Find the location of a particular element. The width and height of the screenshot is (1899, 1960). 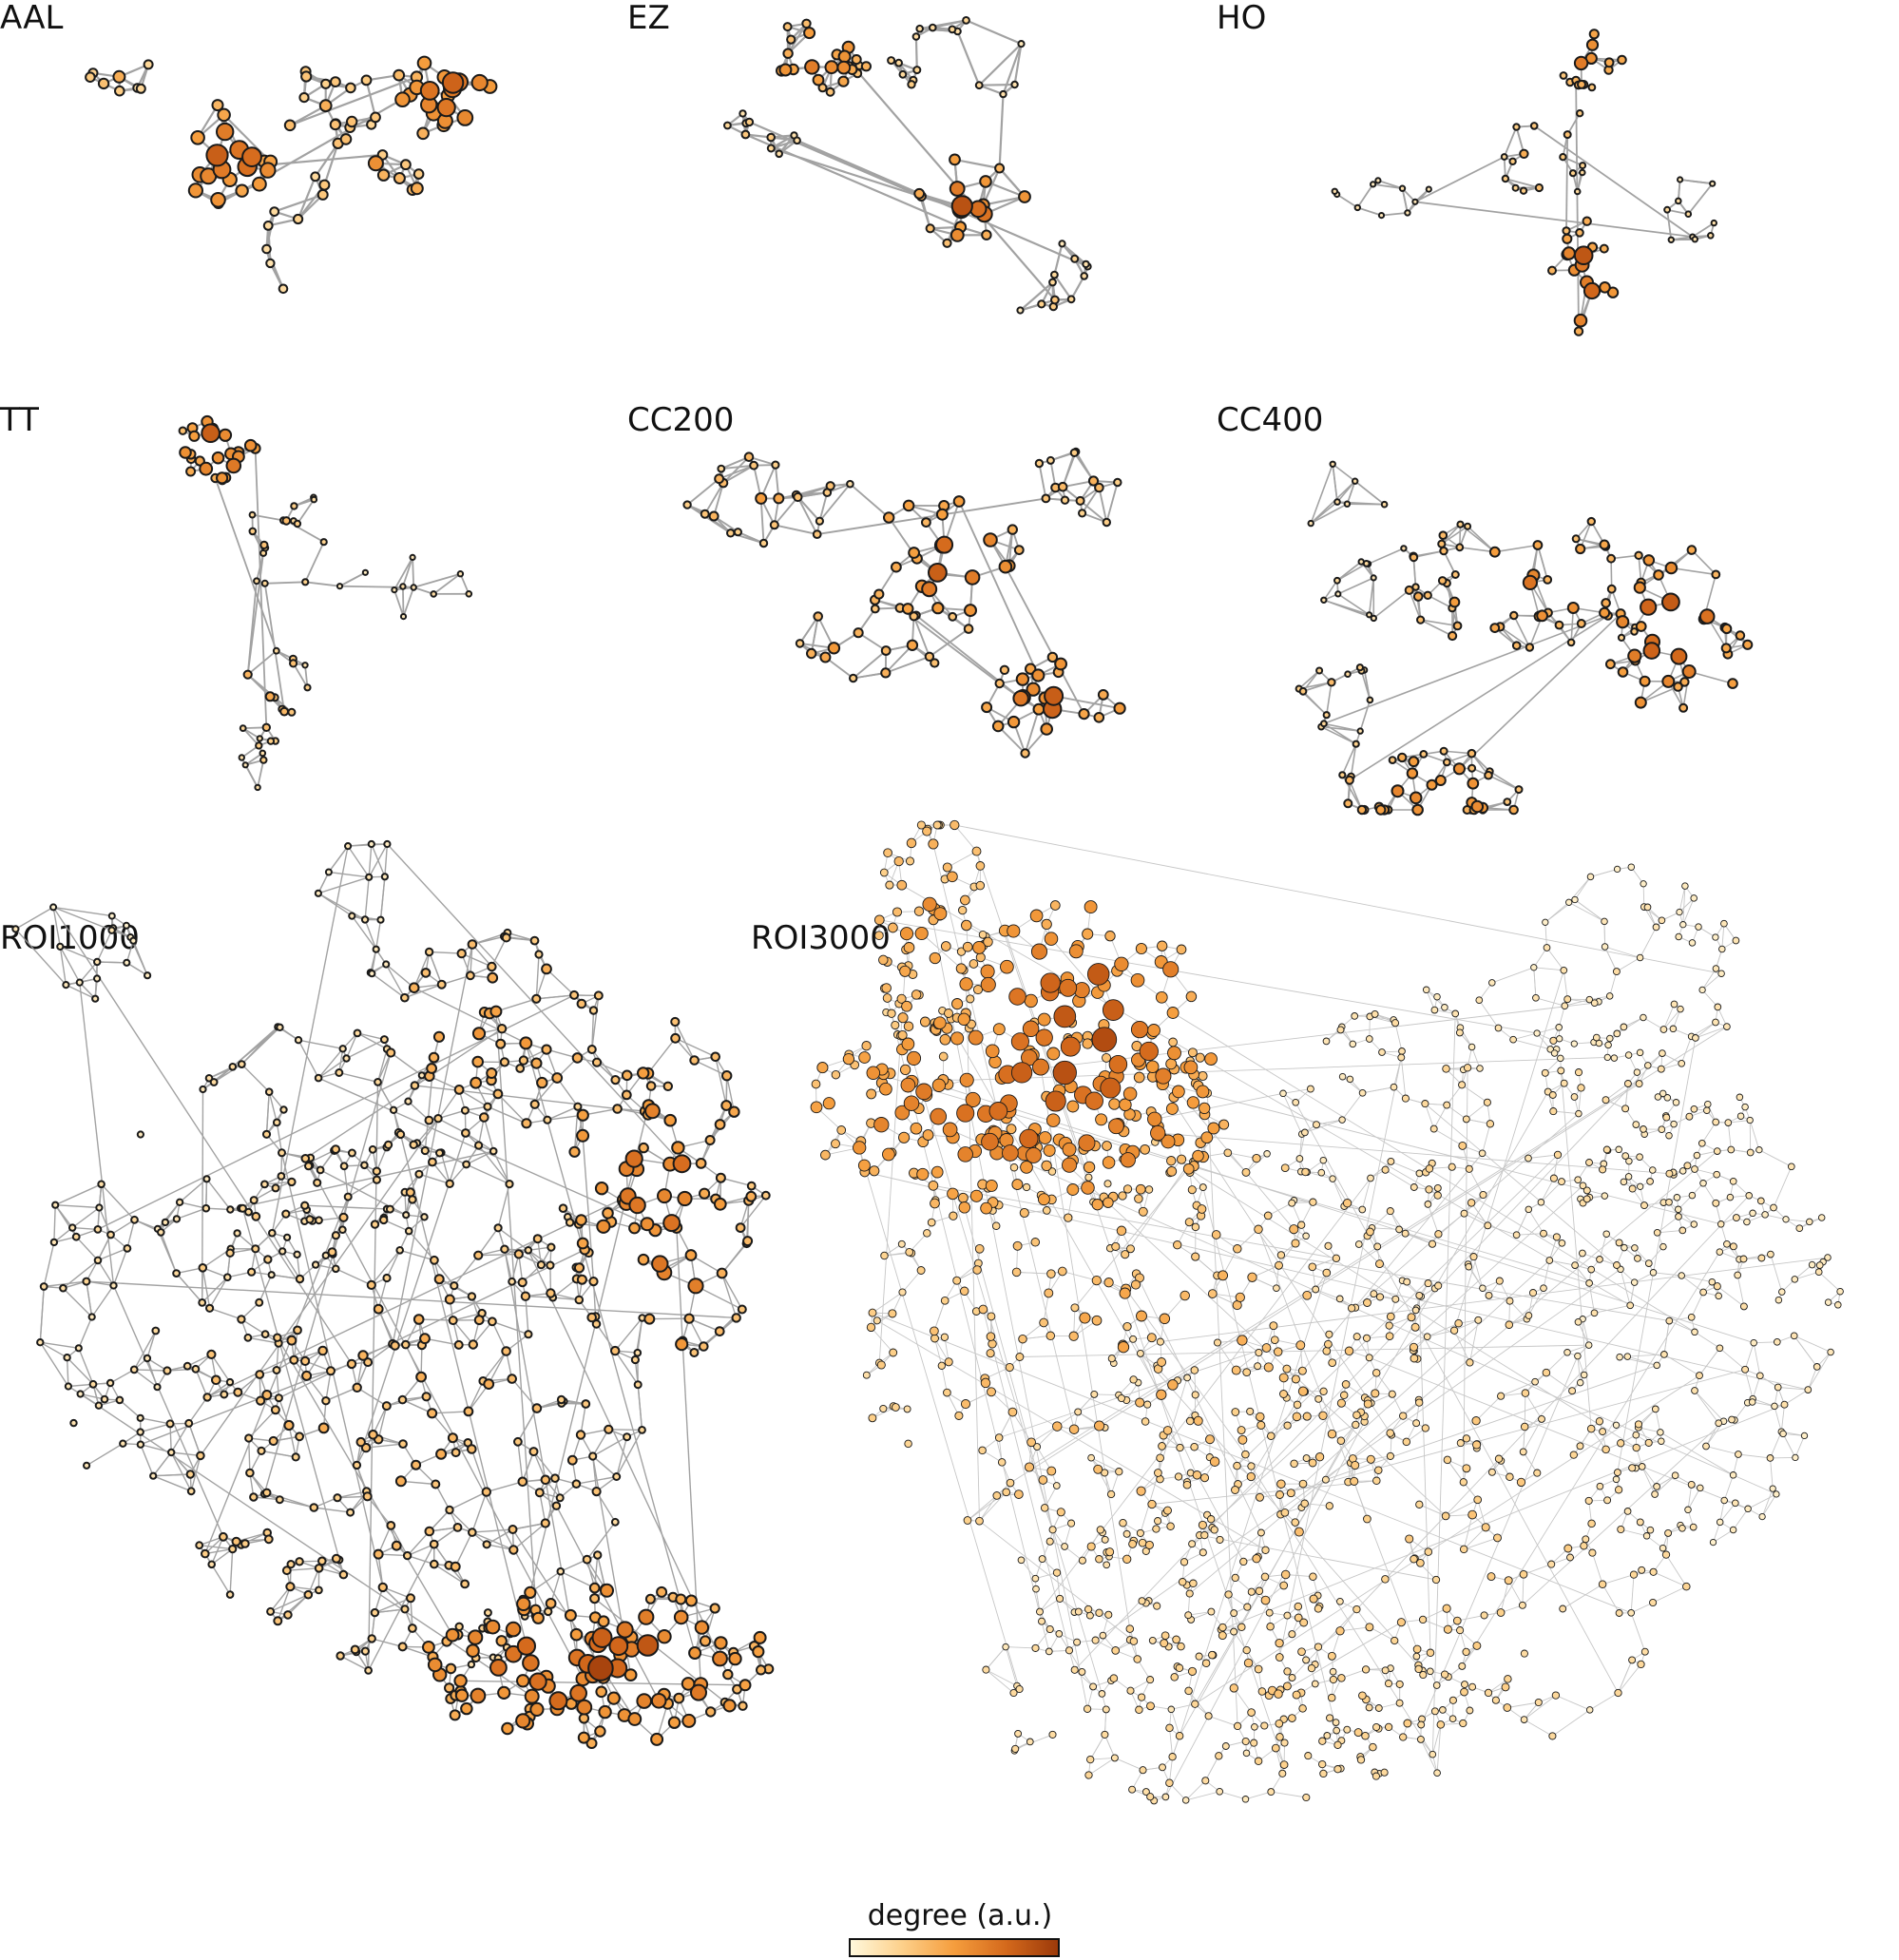

edges is located at coordinates (907, 166).